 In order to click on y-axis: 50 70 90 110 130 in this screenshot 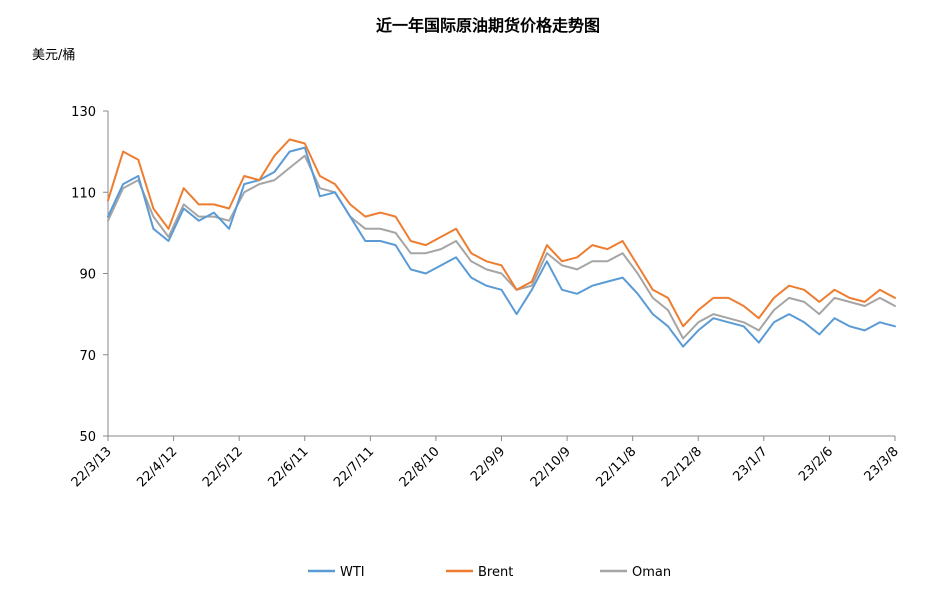, I will do `click(90, 275)`.